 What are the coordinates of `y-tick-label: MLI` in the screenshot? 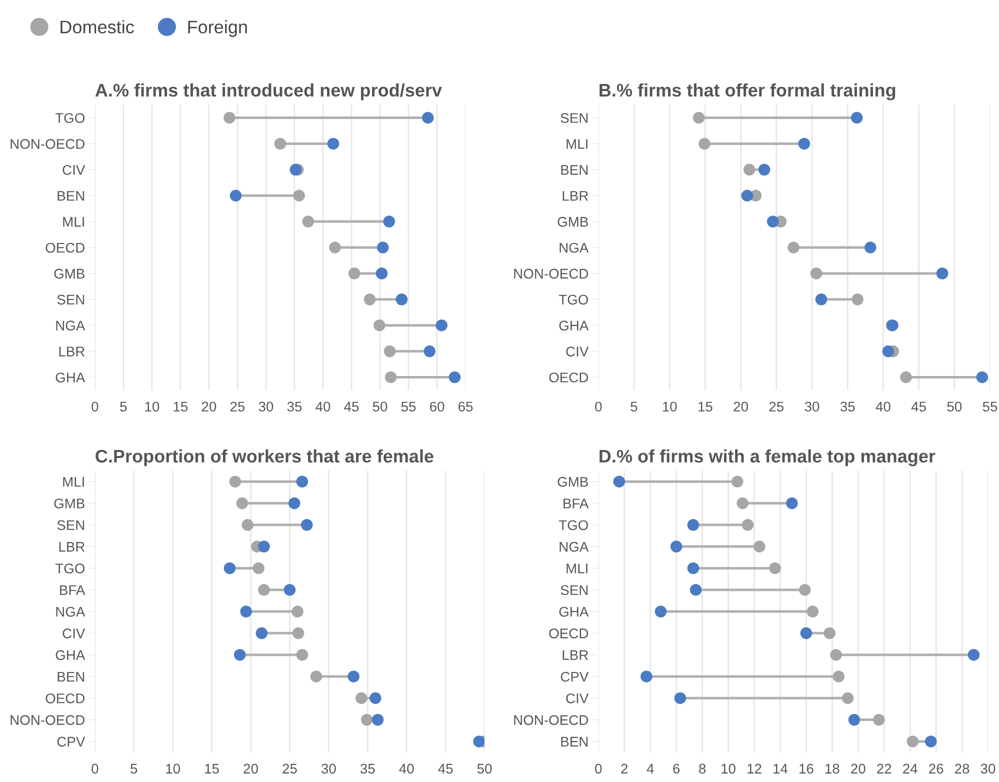 It's located at (577, 144).